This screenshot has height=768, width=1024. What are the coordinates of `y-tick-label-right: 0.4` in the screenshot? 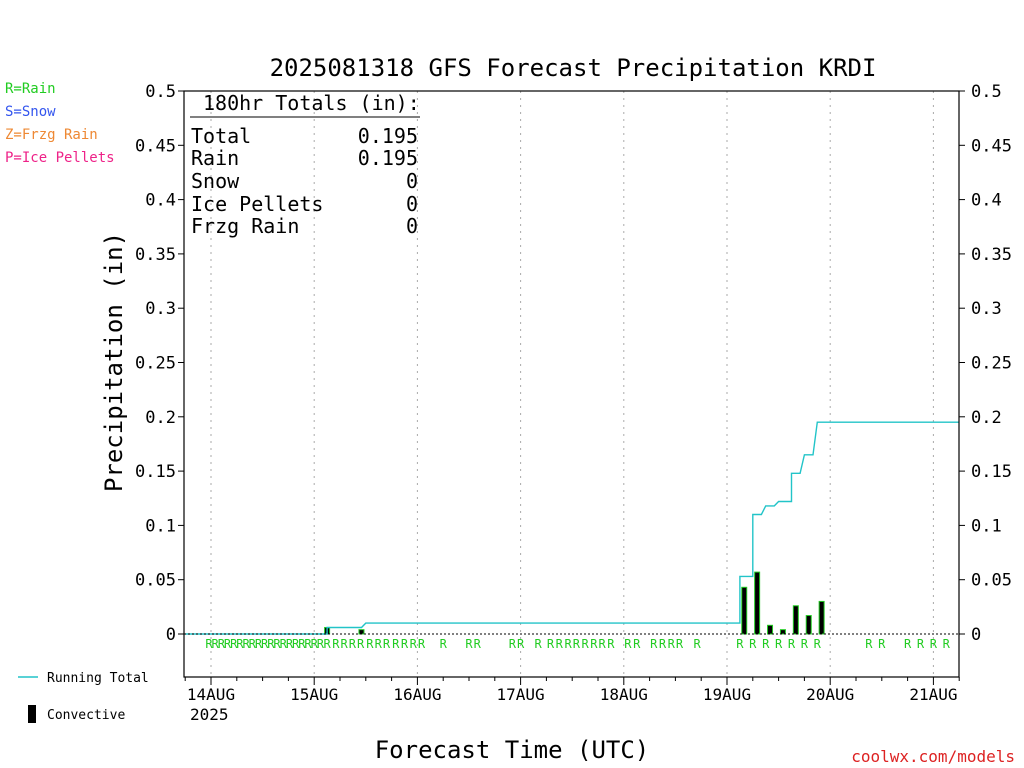 It's located at (986, 201).